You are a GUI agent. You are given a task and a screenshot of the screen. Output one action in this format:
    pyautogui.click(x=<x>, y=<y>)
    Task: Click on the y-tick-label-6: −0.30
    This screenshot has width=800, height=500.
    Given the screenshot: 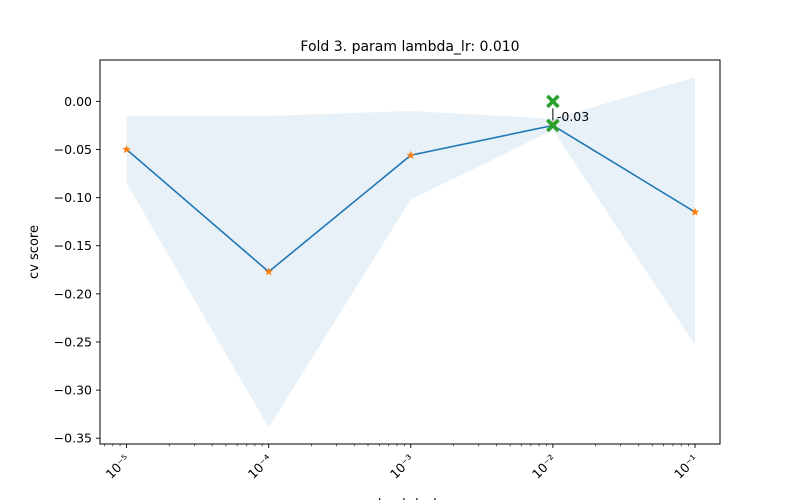 What is the action you would take?
    pyautogui.click(x=73, y=390)
    